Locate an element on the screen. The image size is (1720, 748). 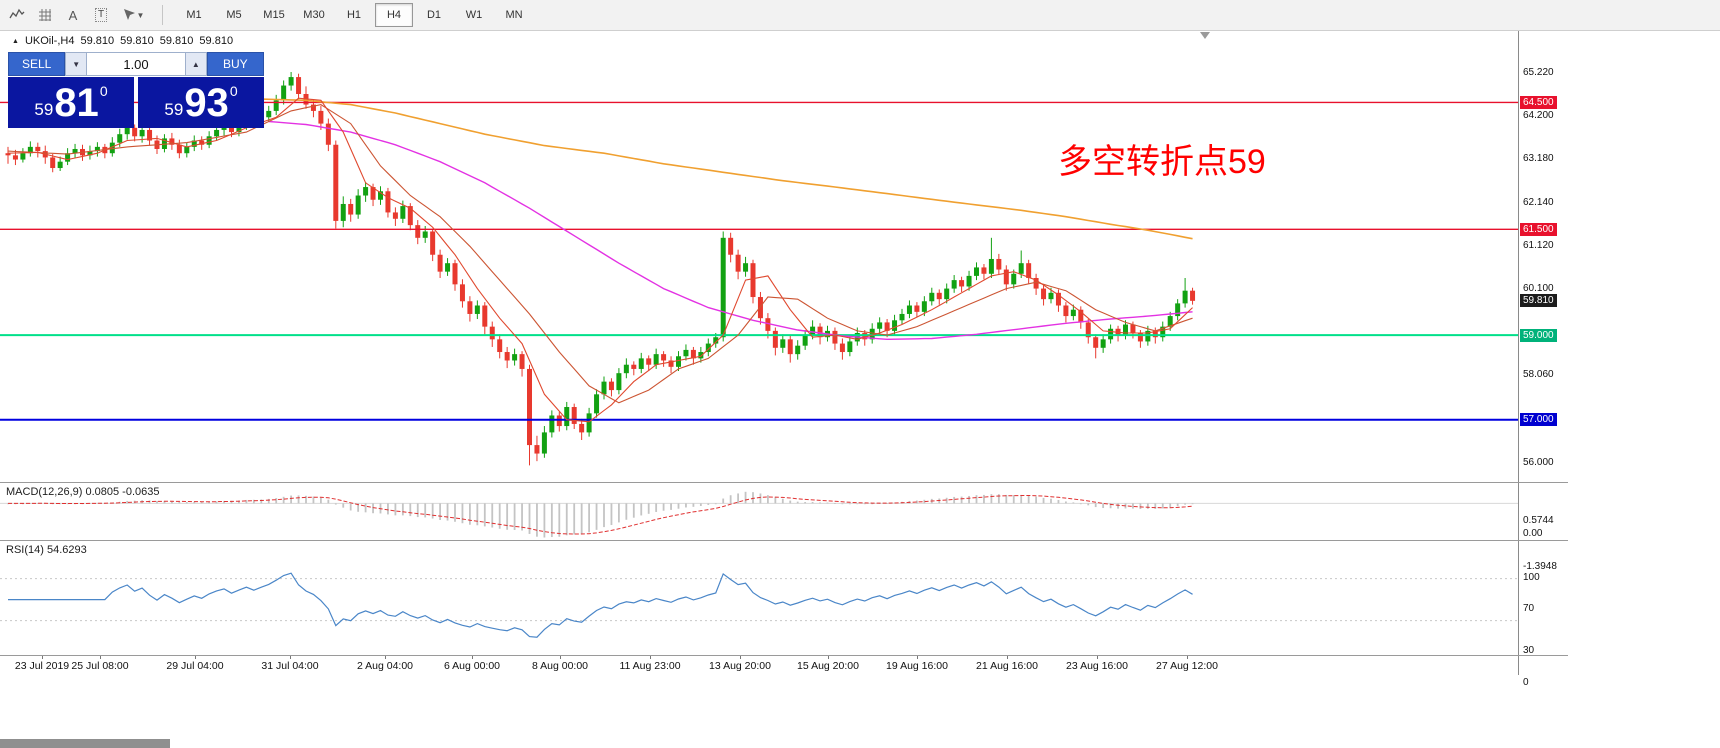
toolbar: A T ▼ M1 M5 M15 M30 H1 H4 D1 W1 MN is located at coordinates (860, 15).